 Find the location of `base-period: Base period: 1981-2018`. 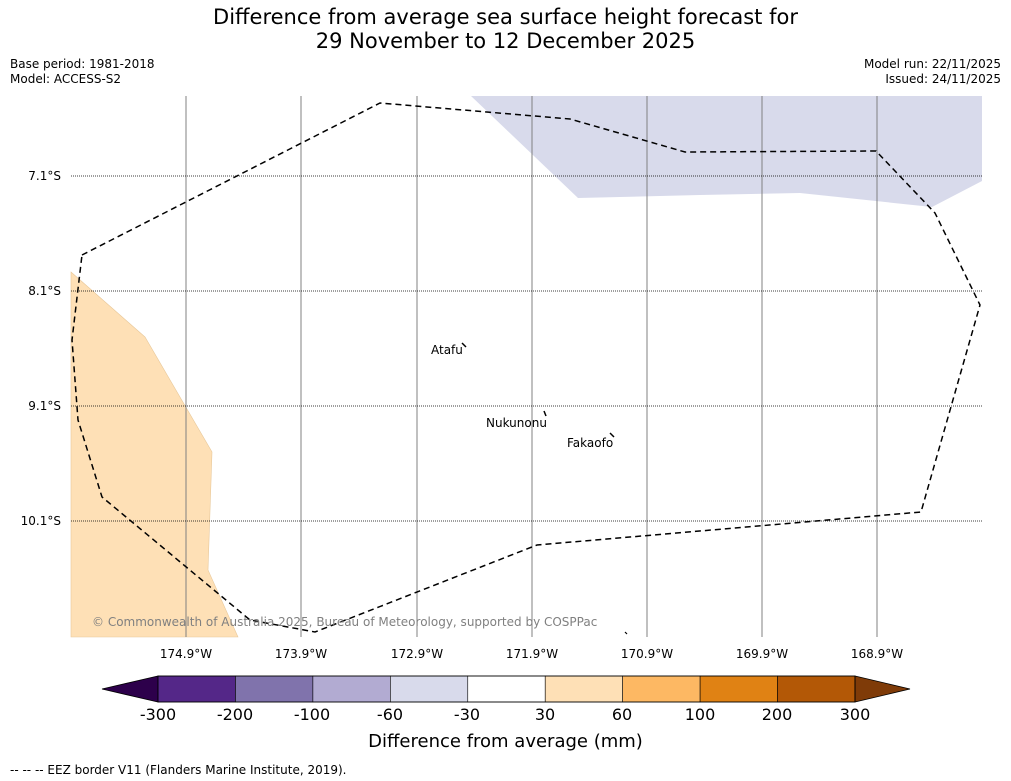

base-period: Base period: 1981-2018 is located at coordinates (82, 64).